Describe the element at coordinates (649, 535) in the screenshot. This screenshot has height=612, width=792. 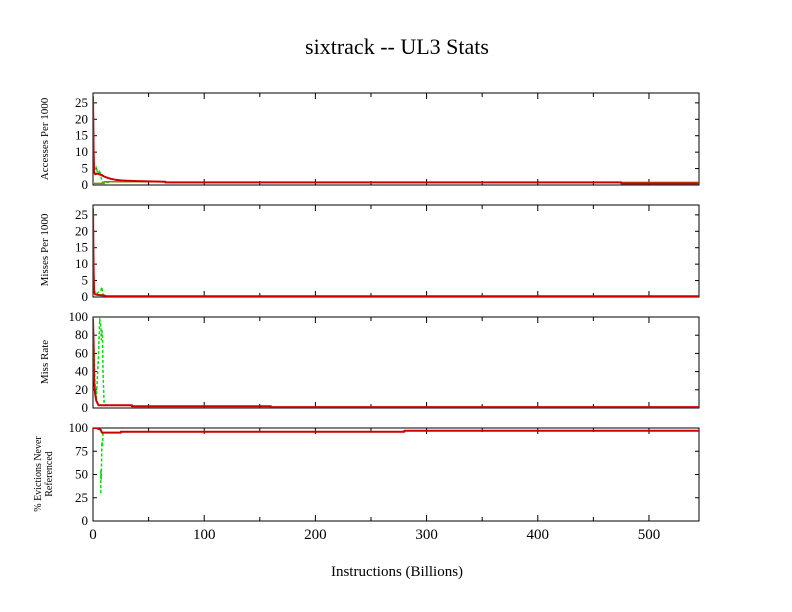
I see `x-tick-label: 500` at that location.